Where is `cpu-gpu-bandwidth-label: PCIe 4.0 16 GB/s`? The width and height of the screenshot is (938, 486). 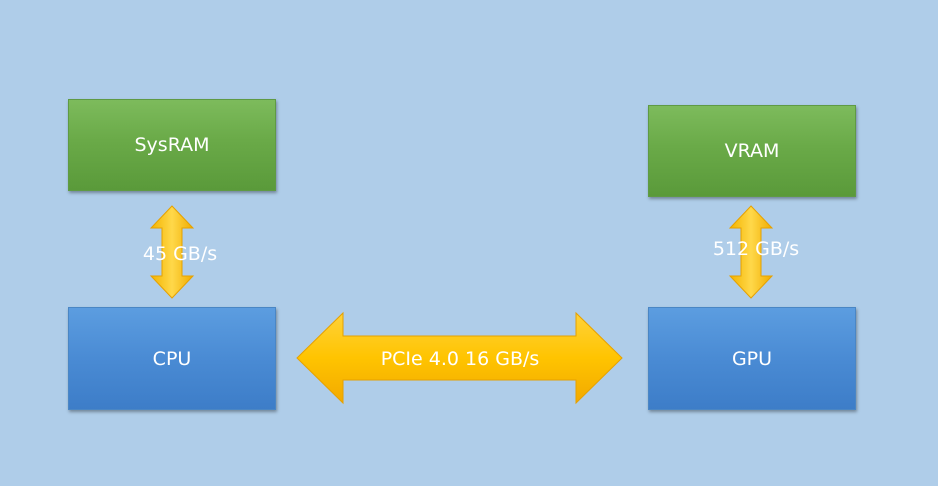
cpu-gpu-bandwidth-label: PCIe 4.0 16 GB/s is located at coordinates (460, 359).